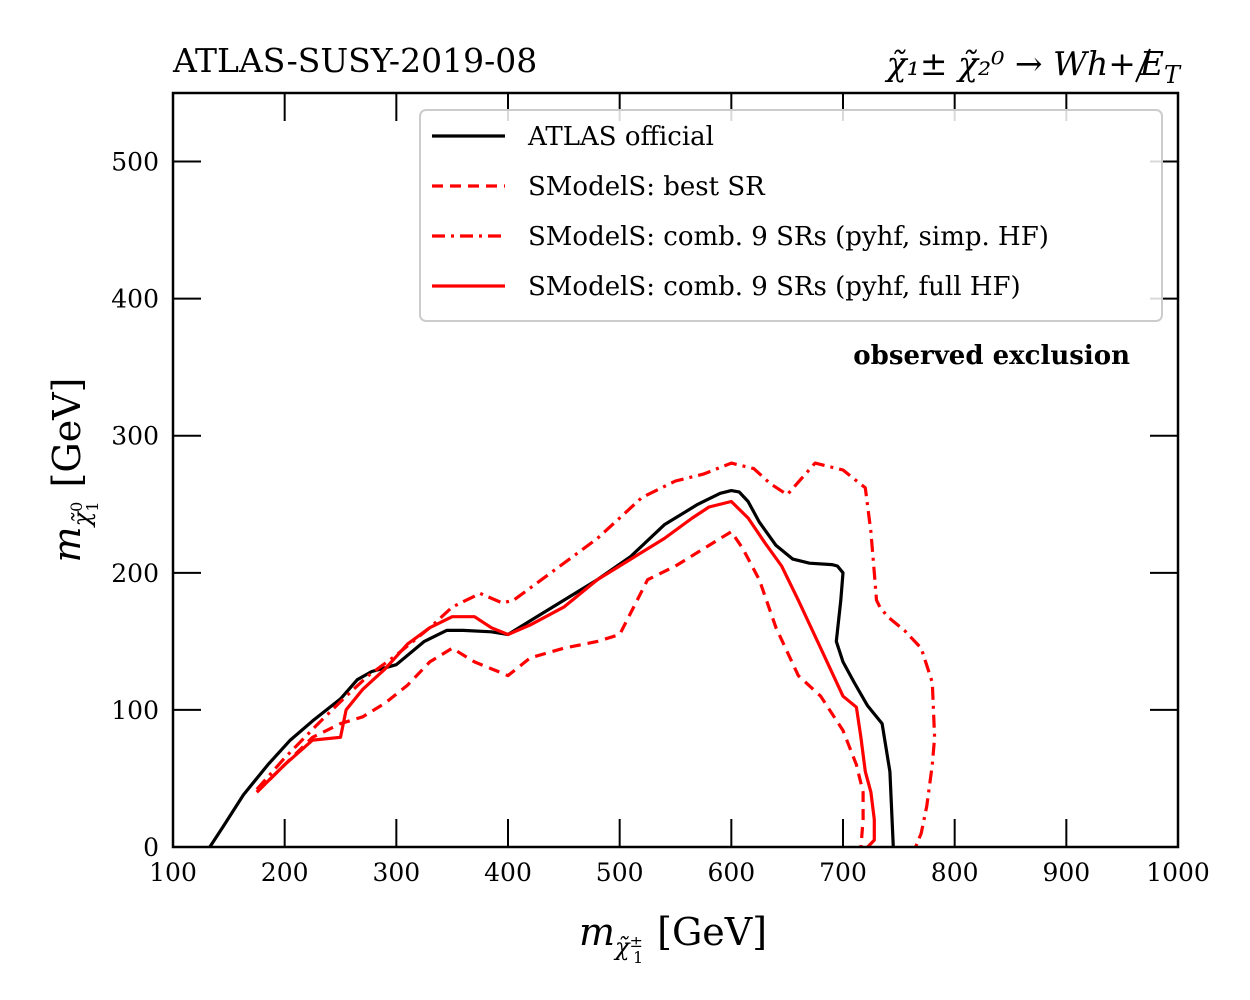 The image size is (1250, 1000). What do you see at coordinates (82, 519) in the screenshot?
I see `y-axis-sub: χ̃` at bounding box center [82, 519].